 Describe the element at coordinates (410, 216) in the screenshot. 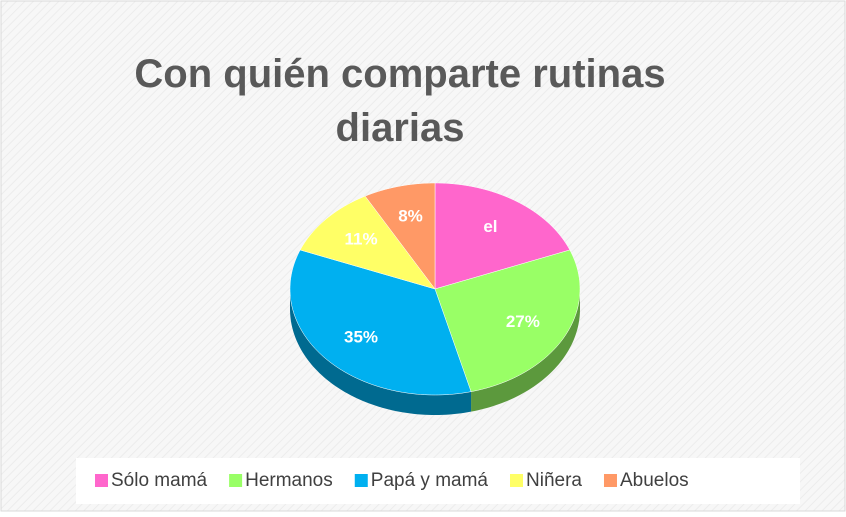

I see `data-label: 8%` at that location.